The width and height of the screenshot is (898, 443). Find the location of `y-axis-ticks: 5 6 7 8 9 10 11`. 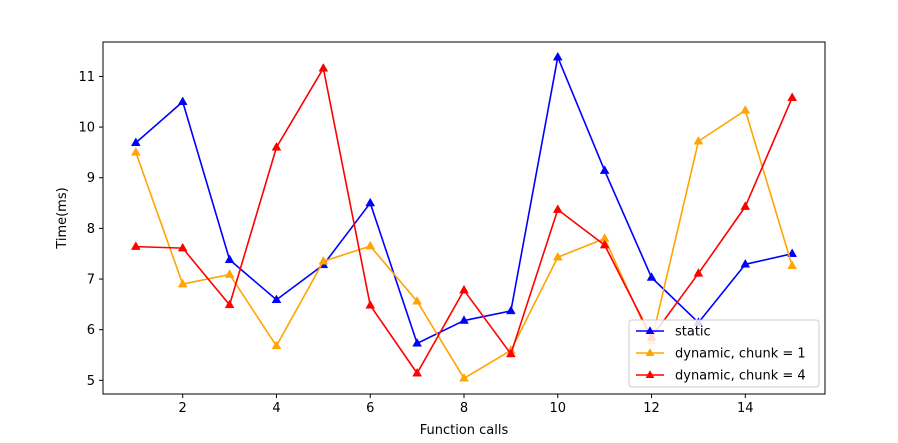

y-axis-ticks: 5 6 7 8 9 10 11 is located at coordinates (90, 229).